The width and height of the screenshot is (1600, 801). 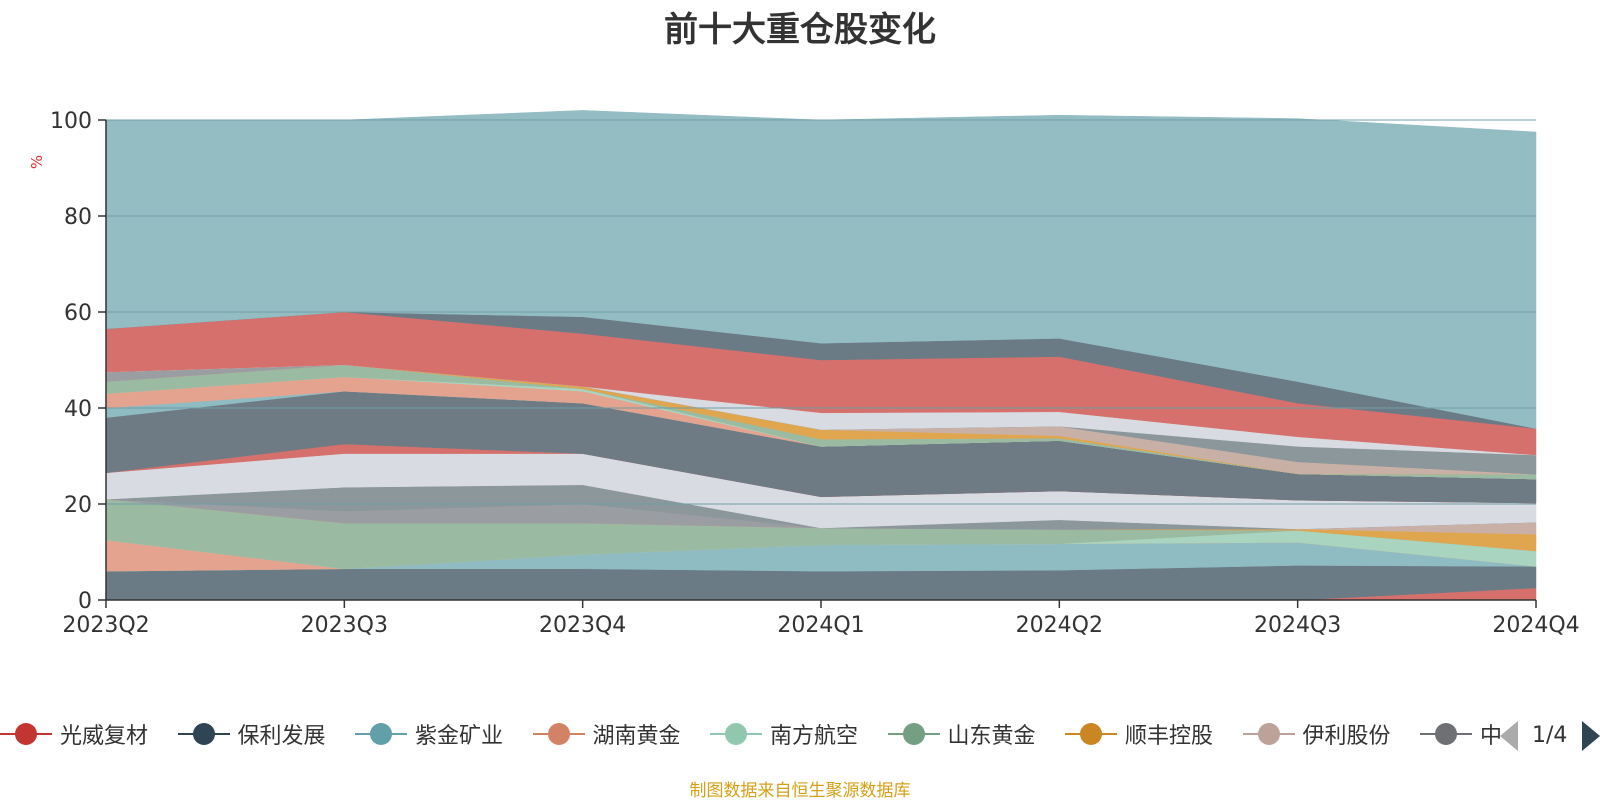 What do you see at coordinates (281, 736) in the screenshot?
I see `legend-label: 保利发展` at bounding box center [281, 736].